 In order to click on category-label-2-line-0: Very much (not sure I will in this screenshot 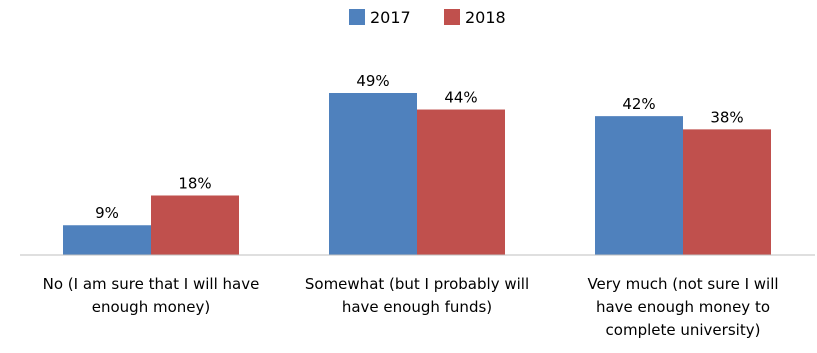, I will do `click(682, 284)`.